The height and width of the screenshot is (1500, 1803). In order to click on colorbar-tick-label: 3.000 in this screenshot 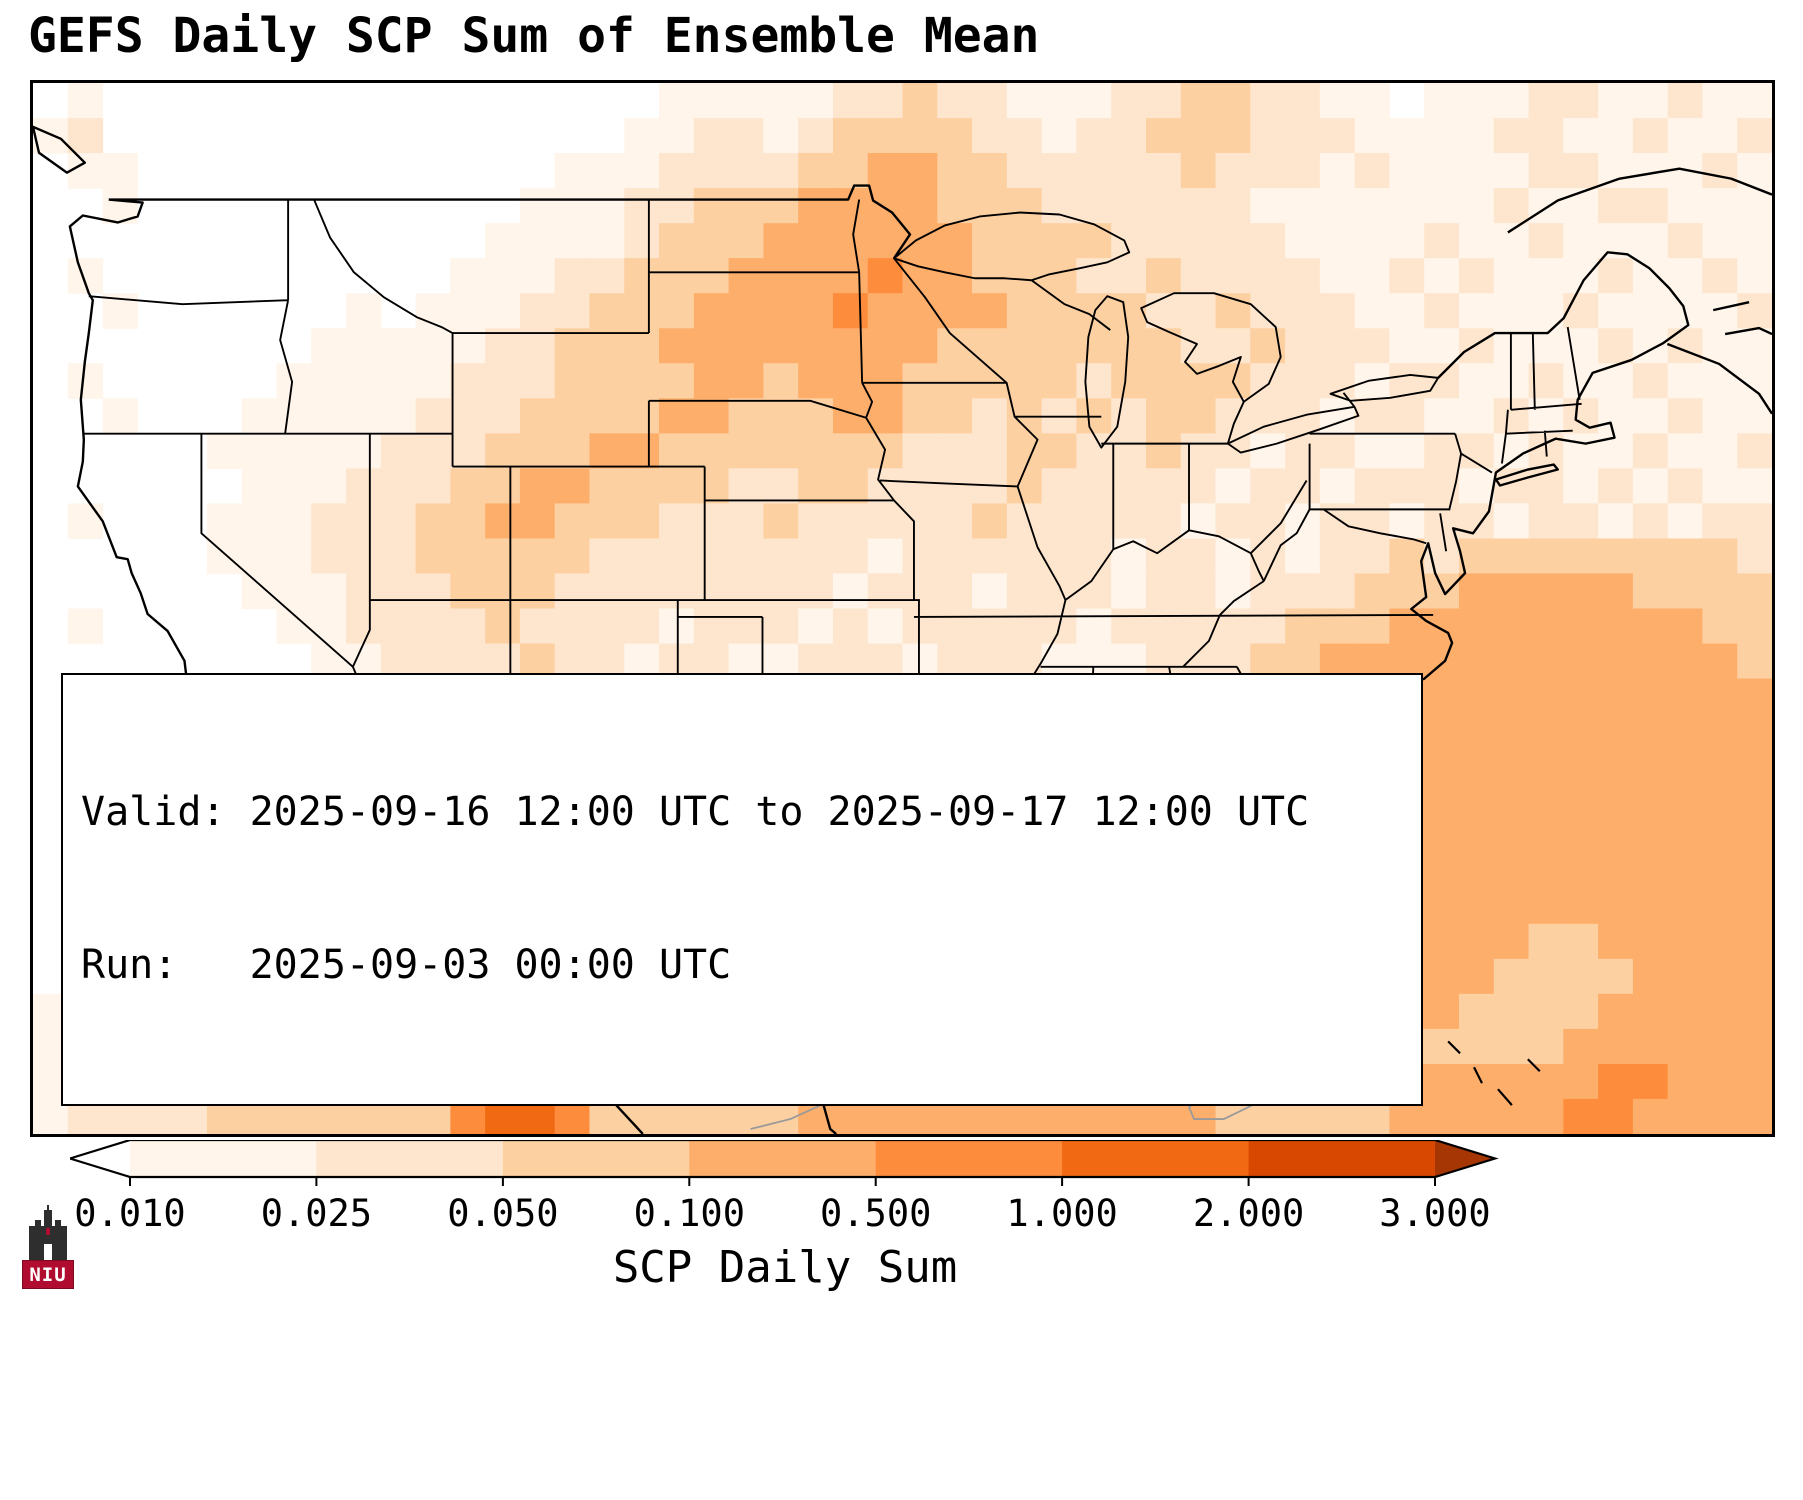, I will do `click(1435, 1213)`.